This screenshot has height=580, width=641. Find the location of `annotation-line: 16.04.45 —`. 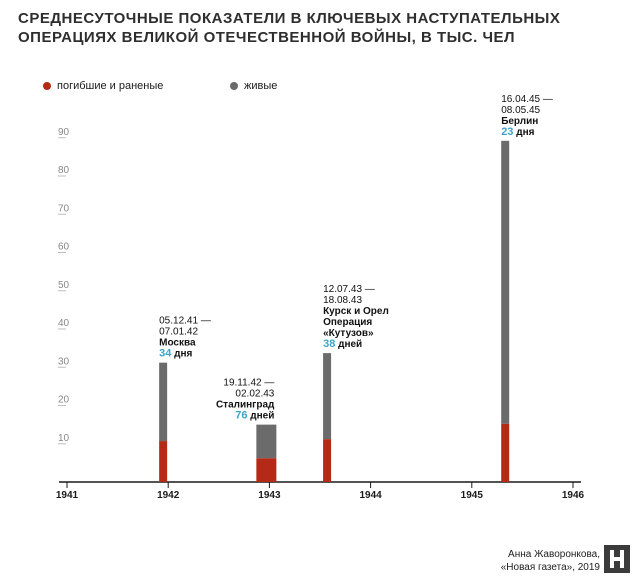

annotation-line: 16.04.45 — is located at coordinates (527, 99).